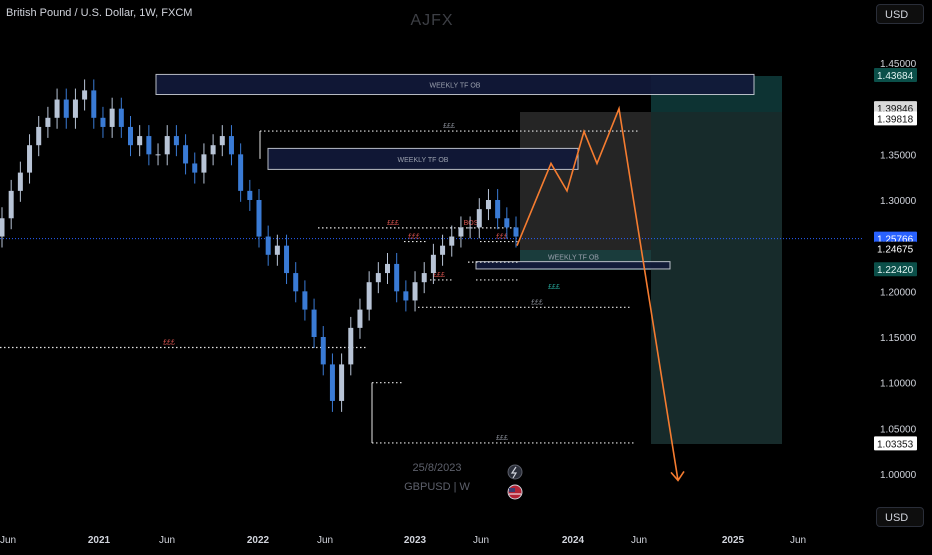 Image resolution: width=932 pixels, height=555 pixels. Describe the element at coordinates (895, 443) in the screenshot. I see `price-tag-target-low` at that location.